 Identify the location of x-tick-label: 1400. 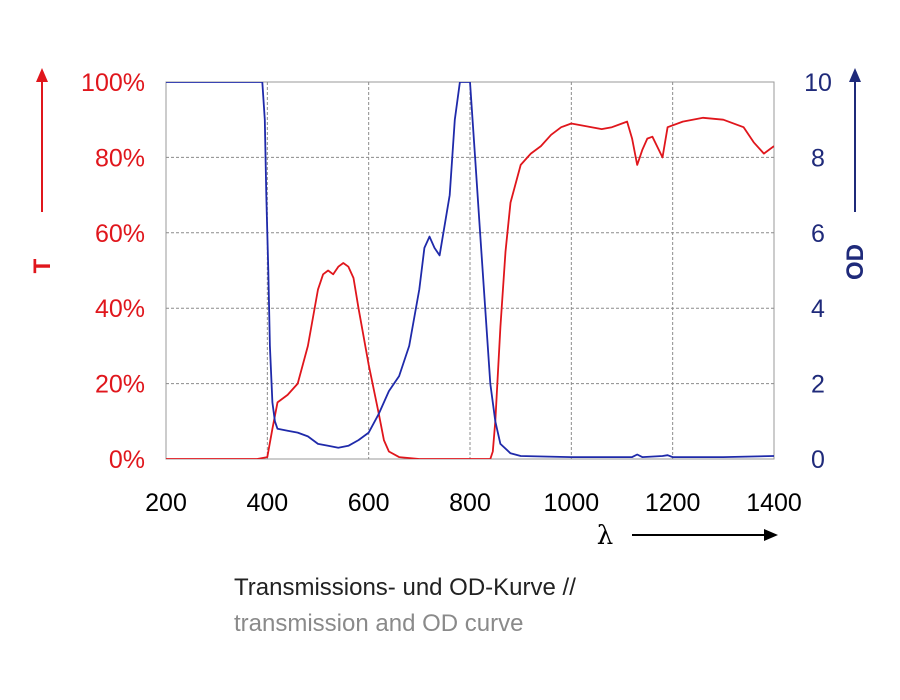
(774, 503).